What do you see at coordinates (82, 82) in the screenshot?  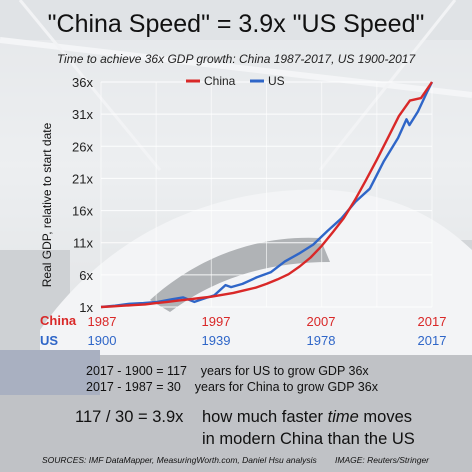 I see `y-tick-label: 36x` at bounding box center [82, 82].